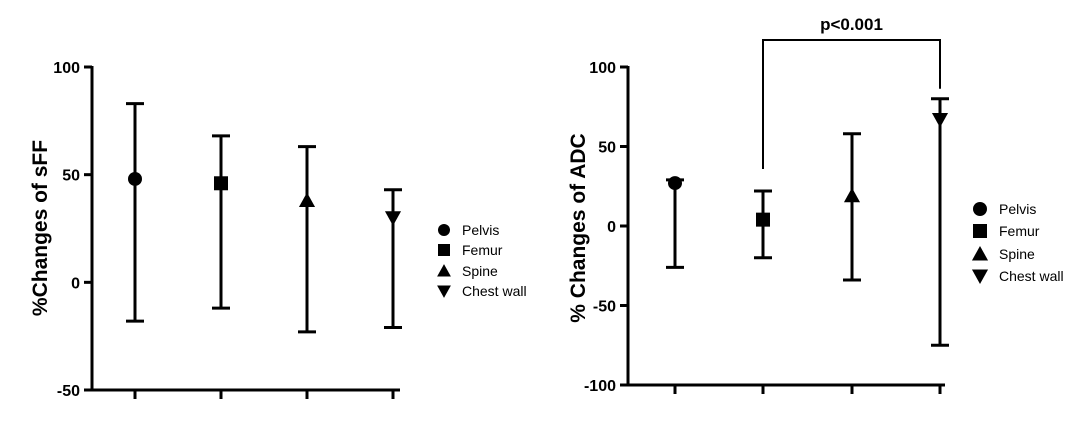 This screenshot has height=439, width=1090. I want to click on sff-legend-label-spine: Spine, so click(480, 271).